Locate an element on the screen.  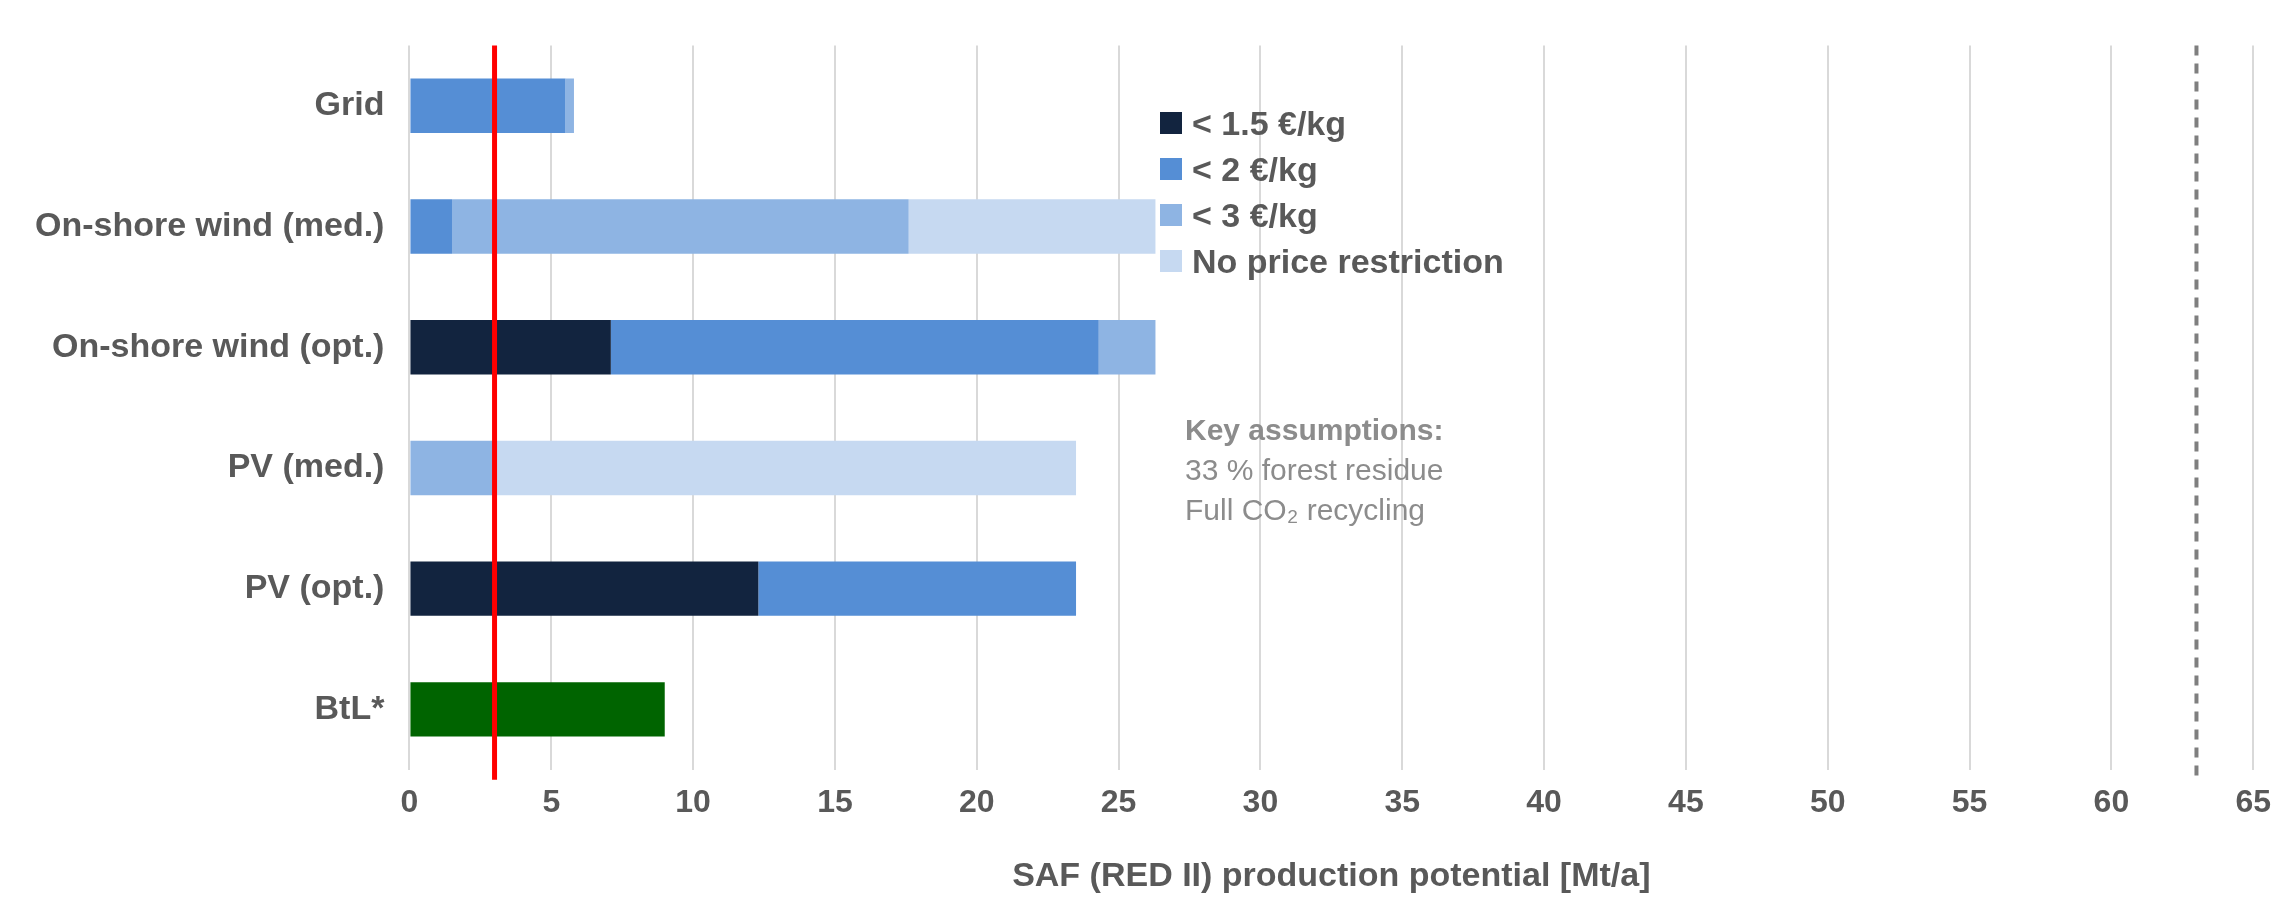
legend-label: No price restriction is located at coordinates (1348, 261).